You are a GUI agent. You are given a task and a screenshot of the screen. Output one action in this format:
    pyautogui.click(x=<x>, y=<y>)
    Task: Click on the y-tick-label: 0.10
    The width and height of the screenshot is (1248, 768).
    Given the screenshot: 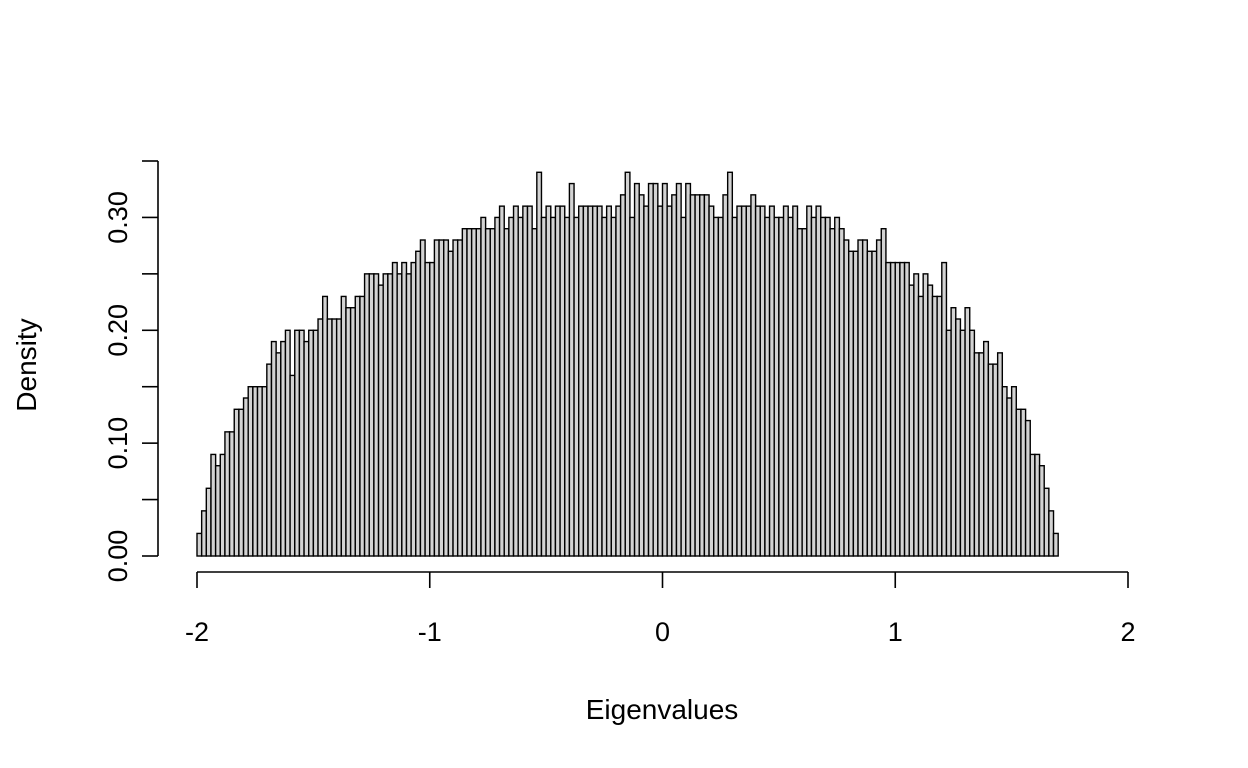 What is the action you would take?
    pyautogui.click(x=118, y=443)
    